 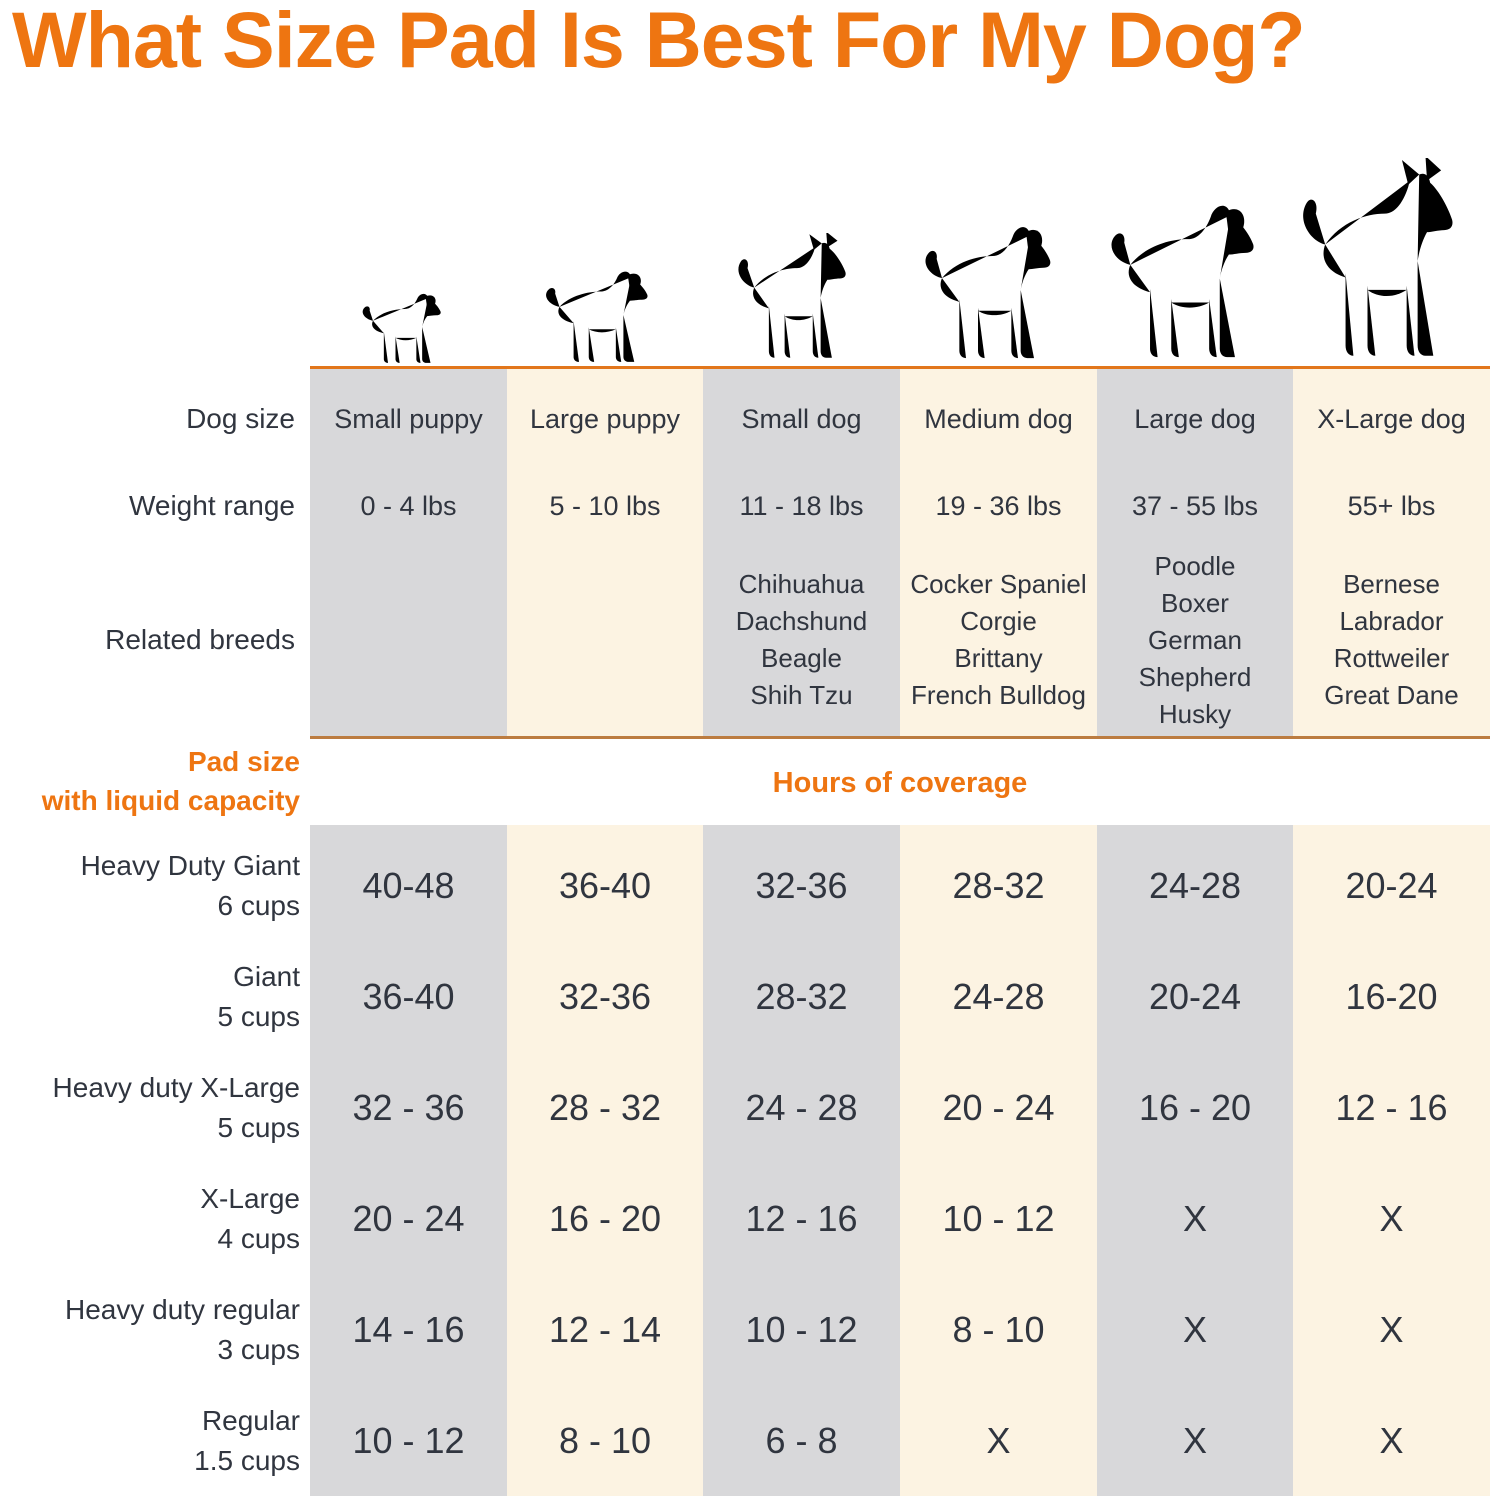 I want to click on breeds-list: Poodle Boxer German Shepherd Husky, so click(x=1195, y=640).